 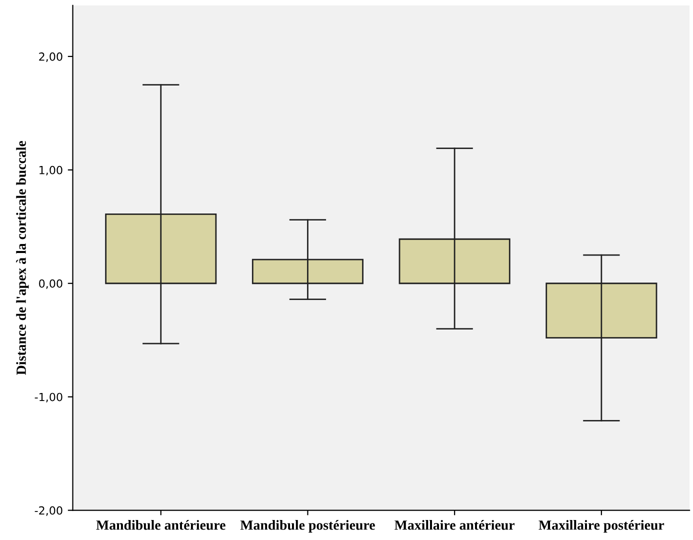 What do you see at coordinates (601, 526) in the screenshot?
I see `x-tick-label: Maxillaire postérieur` at bounding box center [601, 526].